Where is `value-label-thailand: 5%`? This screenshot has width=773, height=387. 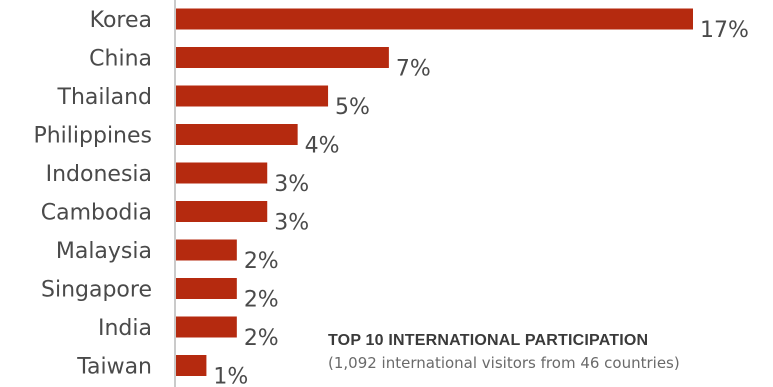 value-label-thailand: 5% is located at coordinates (352, 107).